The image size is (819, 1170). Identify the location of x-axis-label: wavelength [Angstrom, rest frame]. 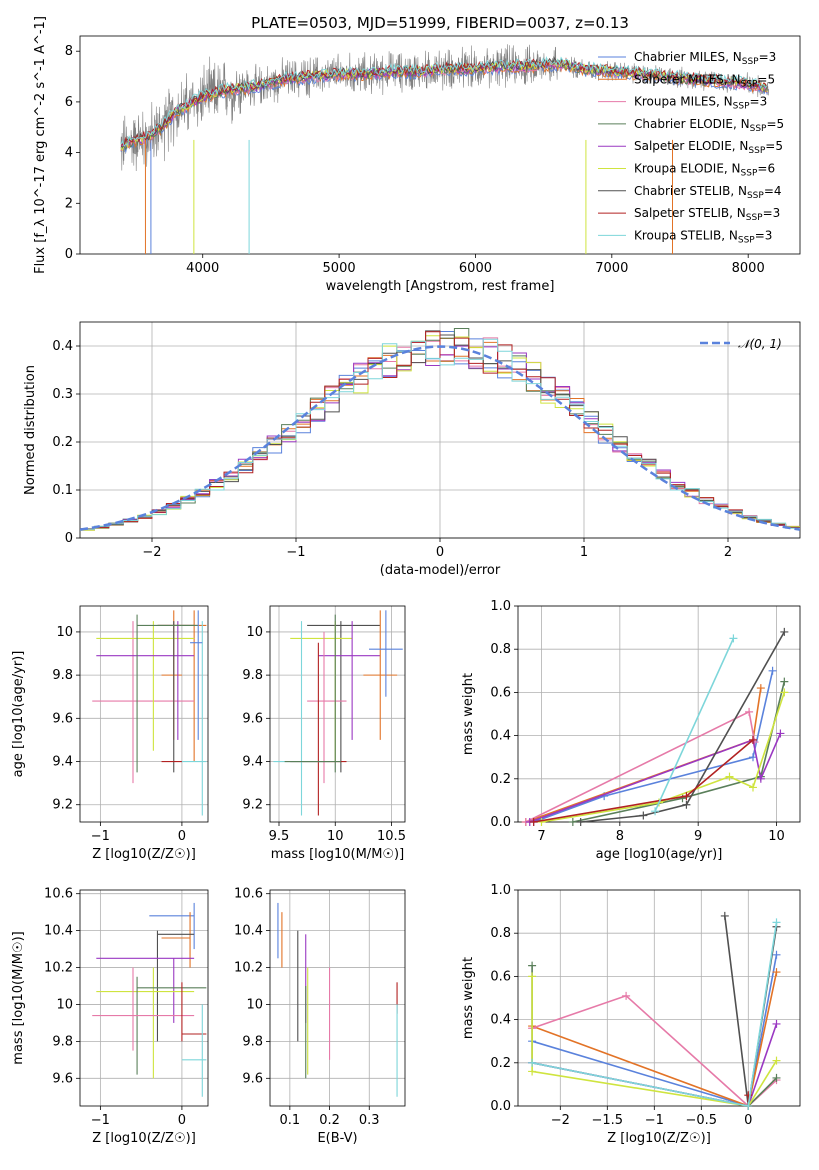
(440, 286).